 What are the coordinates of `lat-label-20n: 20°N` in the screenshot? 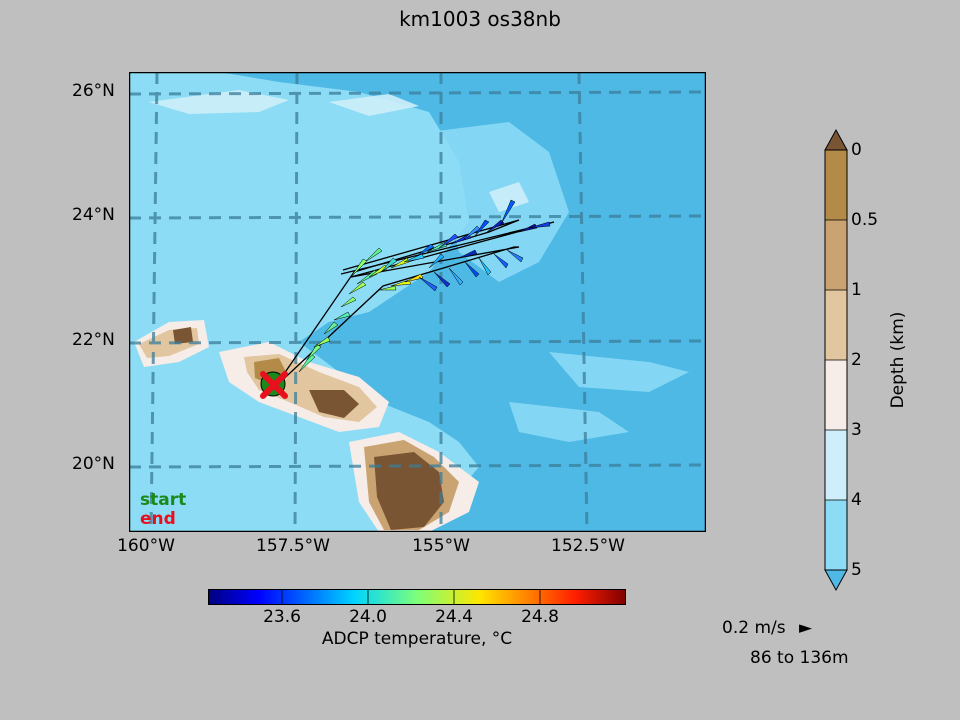 It's located at (93, 464).